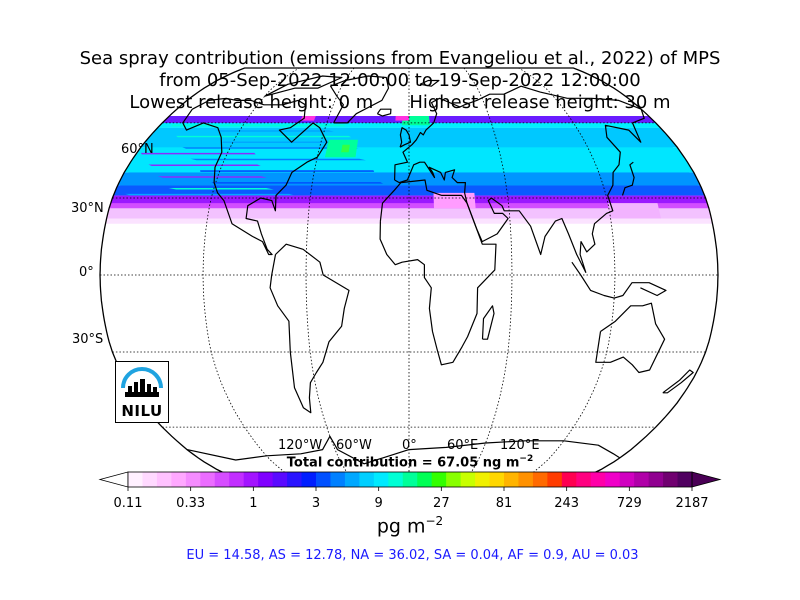 This screenshot has height=600, width=800. Describe the element at coordinates (86, 272) in the screenshot. I see `lat-label-equator: 0°` at that location.